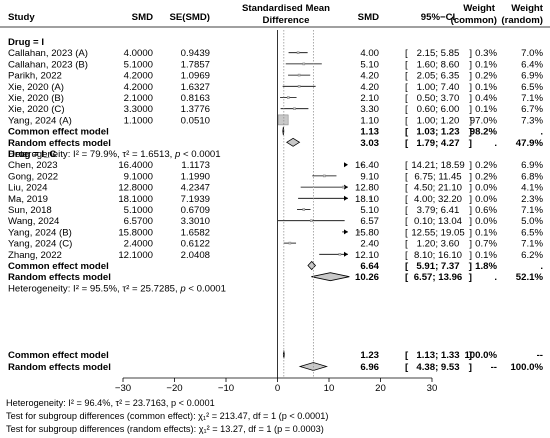  Describe the element at coordinates (369, 64) in the screenshot. I see `study-smd-value: 5.10` at that location.